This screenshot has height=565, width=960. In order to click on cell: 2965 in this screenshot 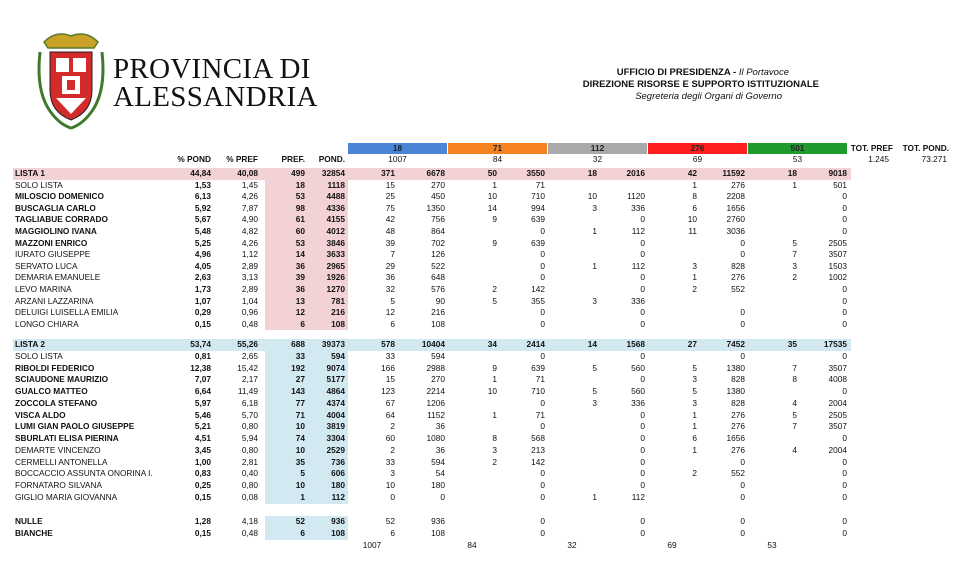, I will do `click(335, 265)`.